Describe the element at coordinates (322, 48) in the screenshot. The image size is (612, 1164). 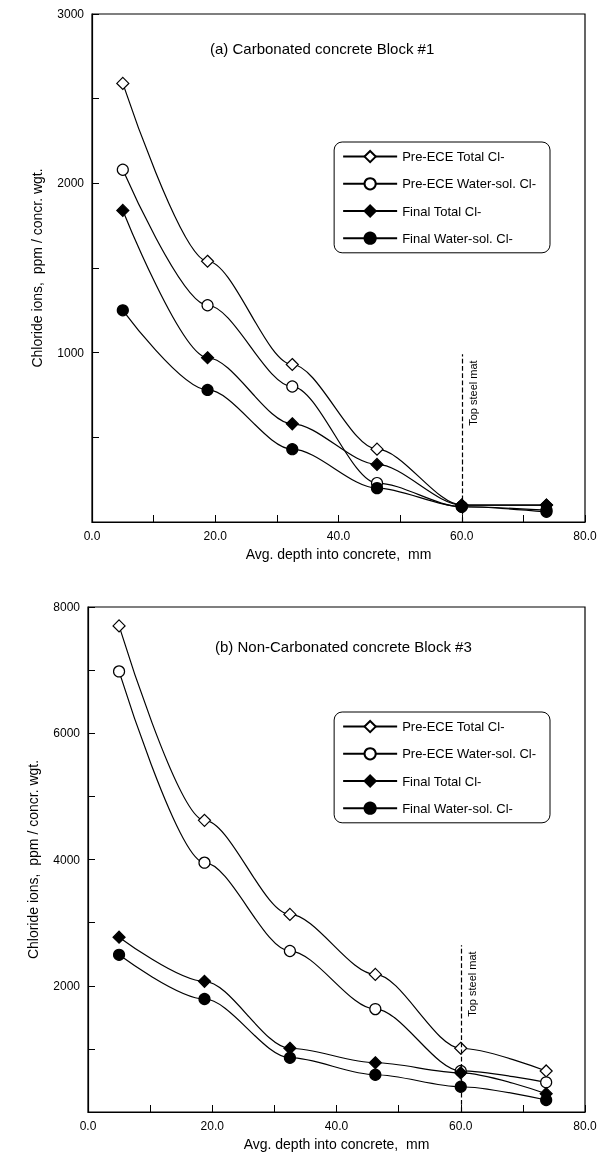
I see `text: (a) Carbonated concrete Block #1` at that location.